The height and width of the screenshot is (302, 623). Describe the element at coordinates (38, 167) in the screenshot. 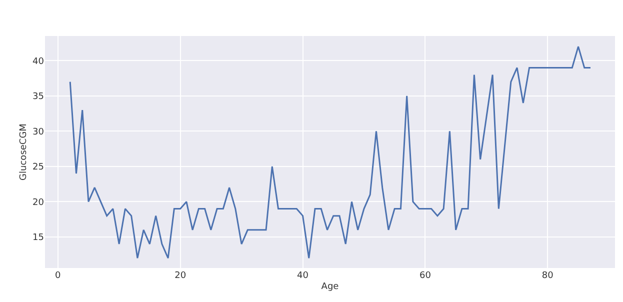

I see `y-tick-label: 25` at that location.